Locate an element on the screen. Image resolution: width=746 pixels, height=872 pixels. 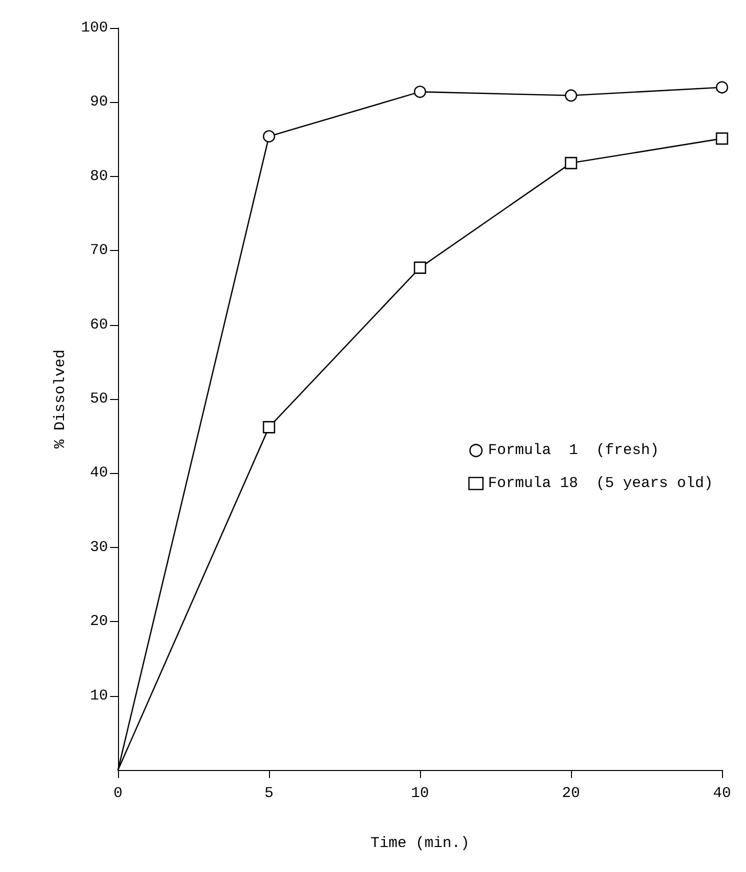
legend-label: Formula 1 (fresh) is located at coordinates (573, 450).